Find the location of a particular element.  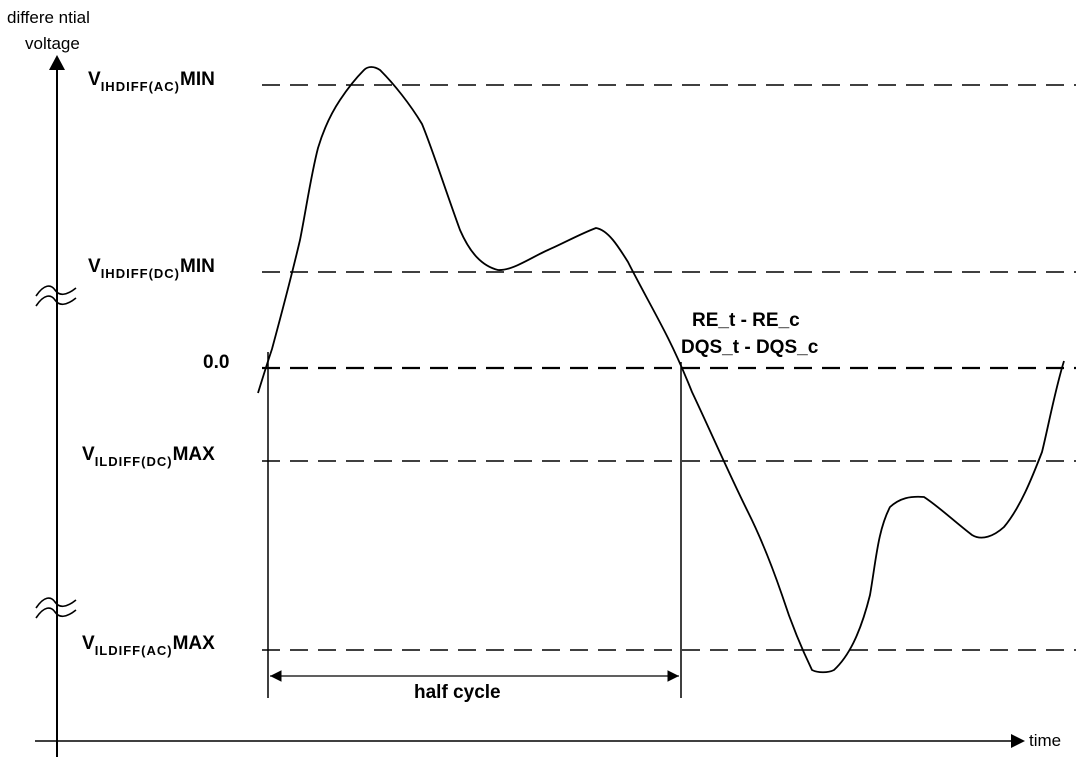

y-axis-label-line1: differe ntial is located at coordinates (48, 17).